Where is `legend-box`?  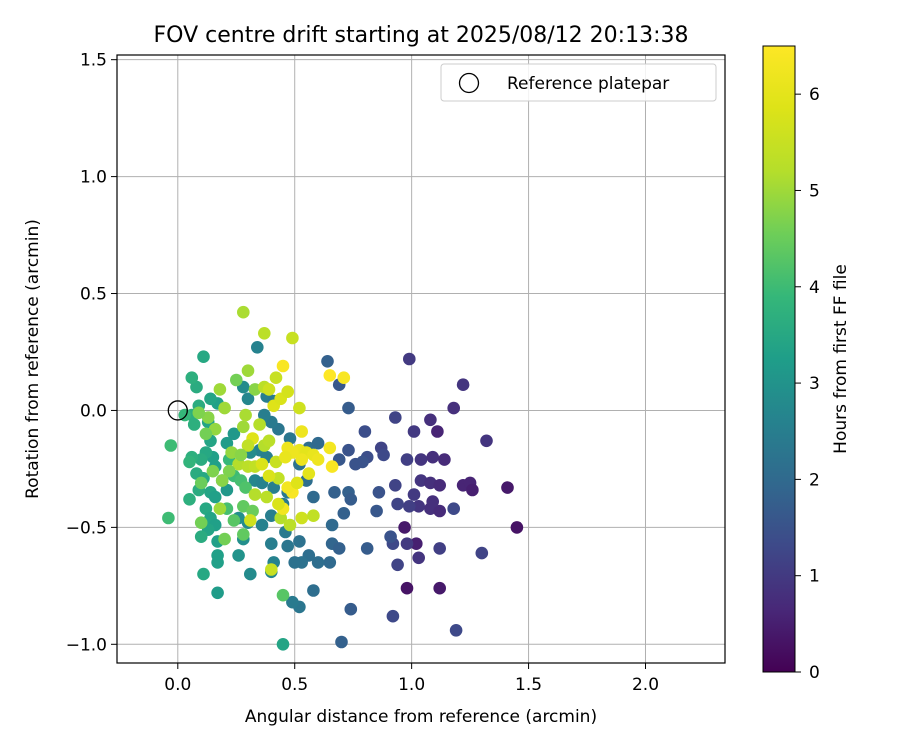
legend-box is located at coordinates (578, 82).